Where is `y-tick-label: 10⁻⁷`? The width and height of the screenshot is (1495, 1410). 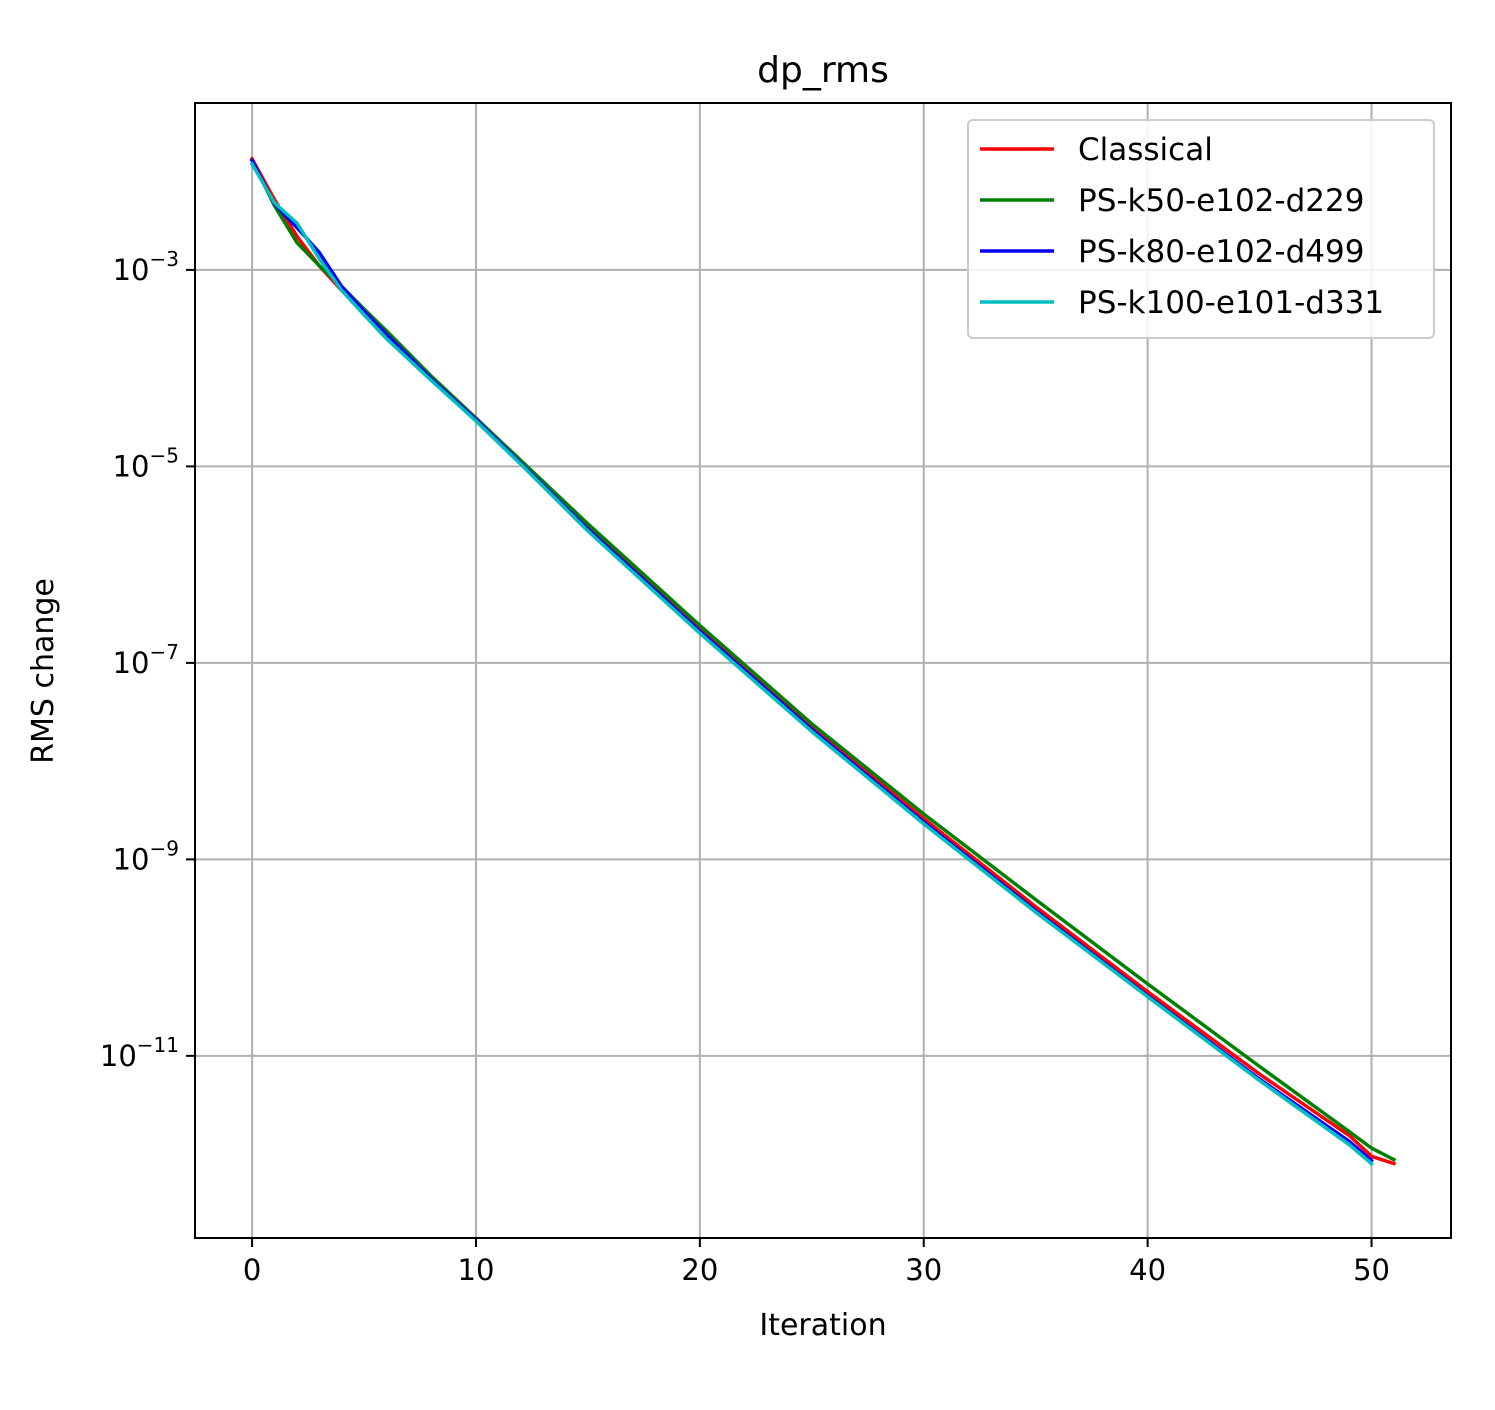 y-tick-label: 10⁻⁷ is located at coordinates (146, 660).